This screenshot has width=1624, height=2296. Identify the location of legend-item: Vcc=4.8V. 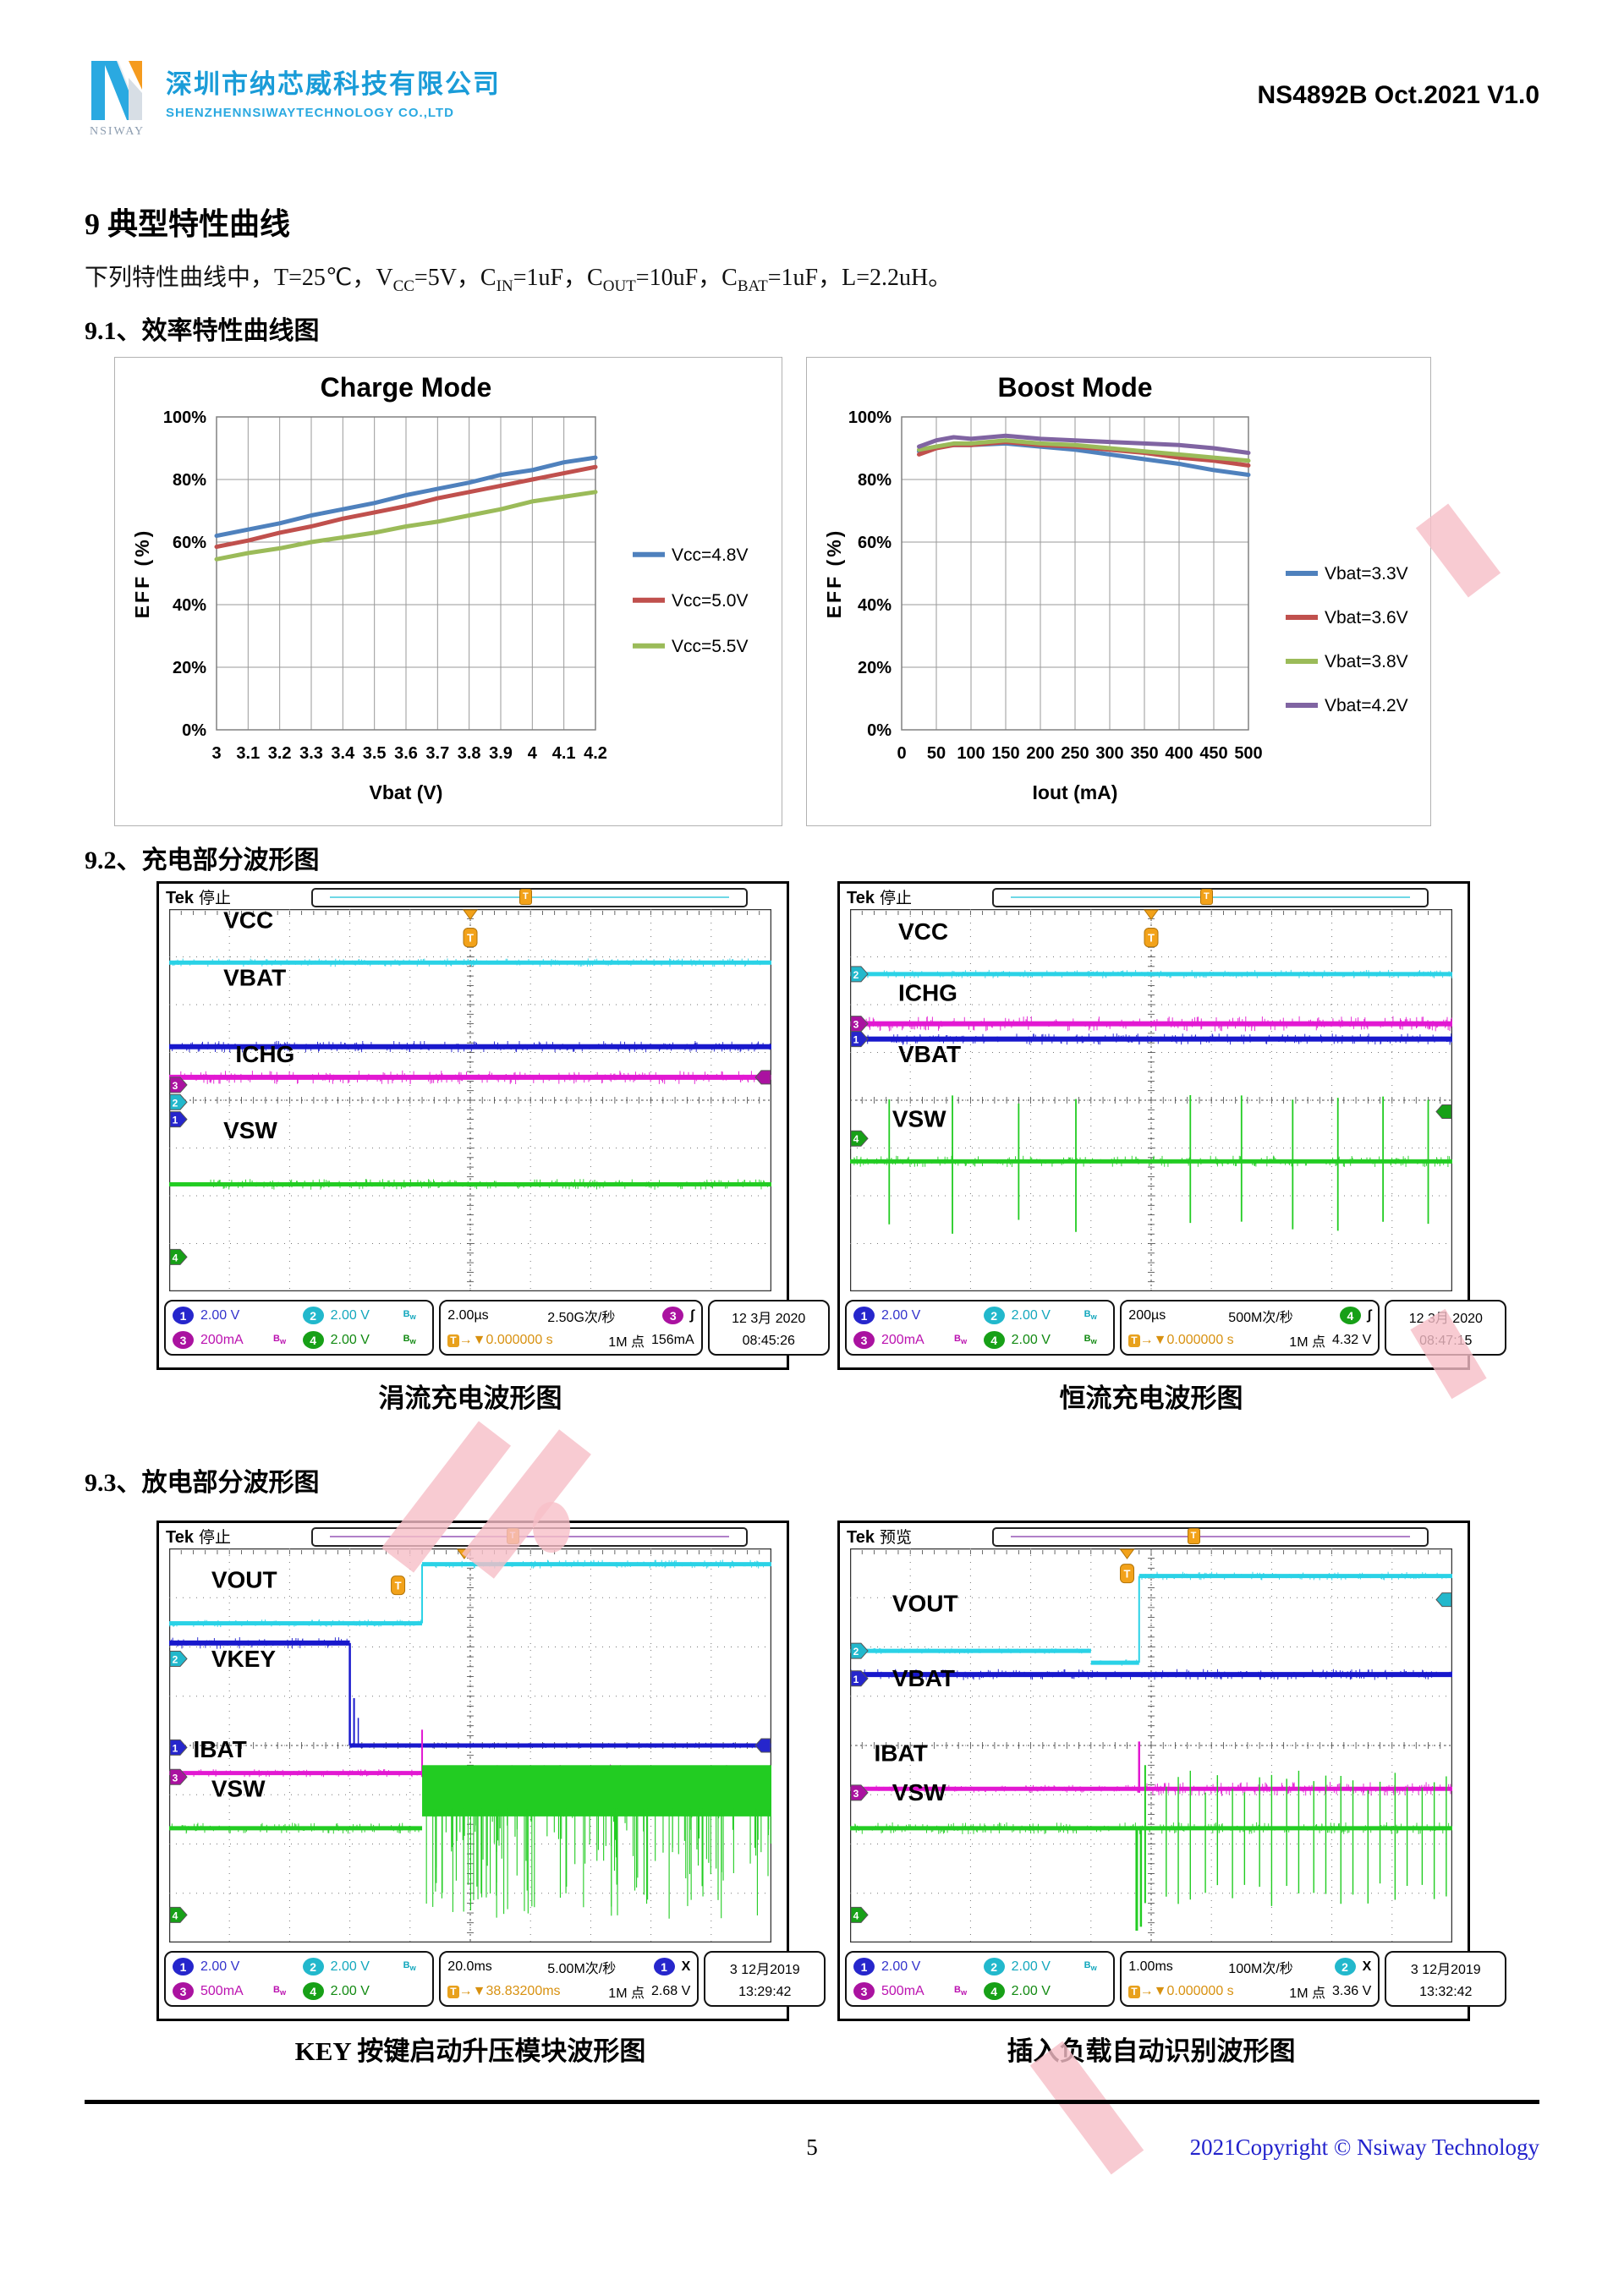
(690, 555).